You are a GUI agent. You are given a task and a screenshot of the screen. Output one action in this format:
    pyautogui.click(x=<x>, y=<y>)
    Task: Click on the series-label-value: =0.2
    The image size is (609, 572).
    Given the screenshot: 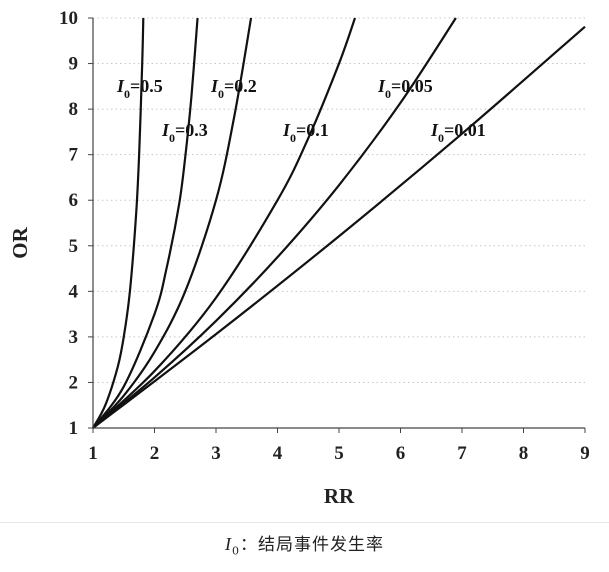 What is the action you would take?
    pyautogui.click(x=240, y=86)
    